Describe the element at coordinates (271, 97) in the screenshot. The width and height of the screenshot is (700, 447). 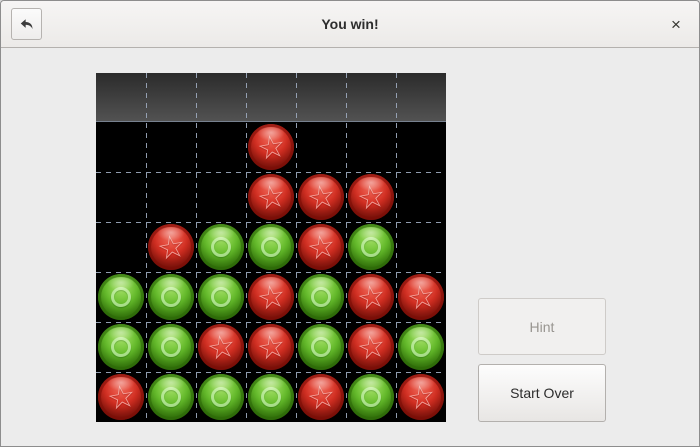
I see `drop-strip` at that location.